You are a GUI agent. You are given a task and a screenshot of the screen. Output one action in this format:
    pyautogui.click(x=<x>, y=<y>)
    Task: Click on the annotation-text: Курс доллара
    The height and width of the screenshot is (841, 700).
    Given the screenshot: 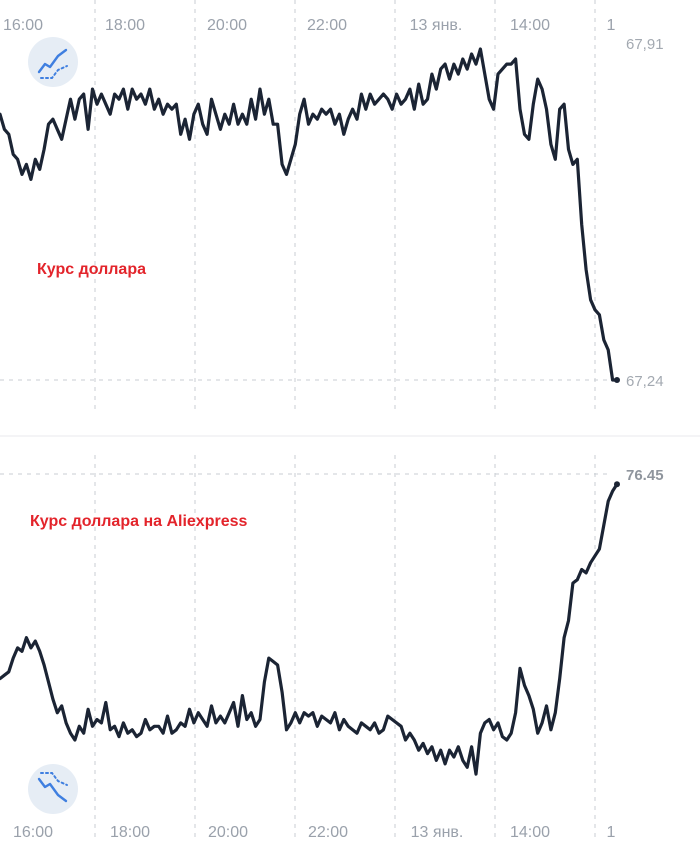 What is the action you would take?
    pyautogui.click(x=91, y=269)
    